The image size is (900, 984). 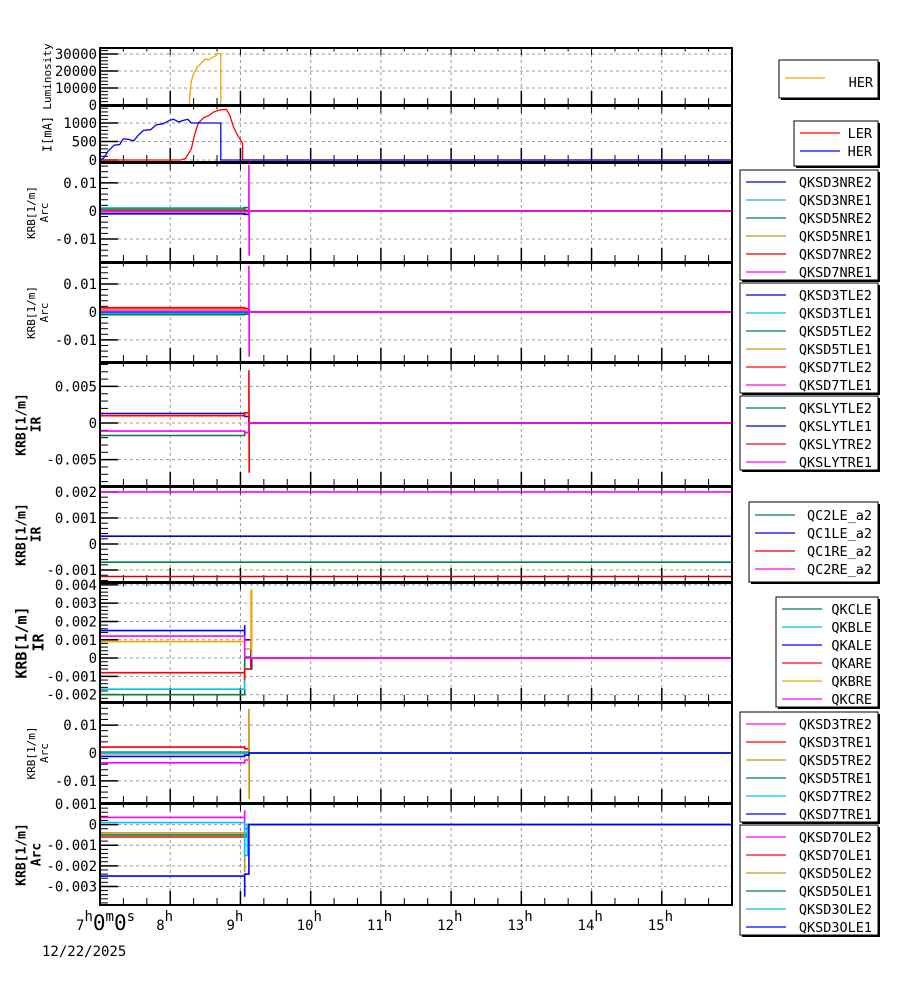 I want to click on legend-entry: QKSD5TRE1, so click(x=835, y=779).